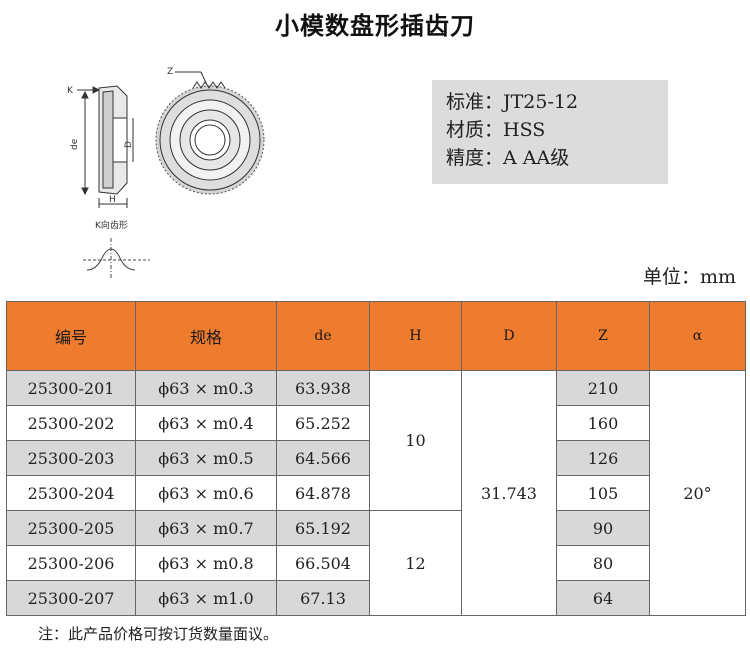 The height and width of the screenshot is (650, 750). Describe the element at coordinates (509, 336) in the screenshot. I see `header-d: D` at that location.